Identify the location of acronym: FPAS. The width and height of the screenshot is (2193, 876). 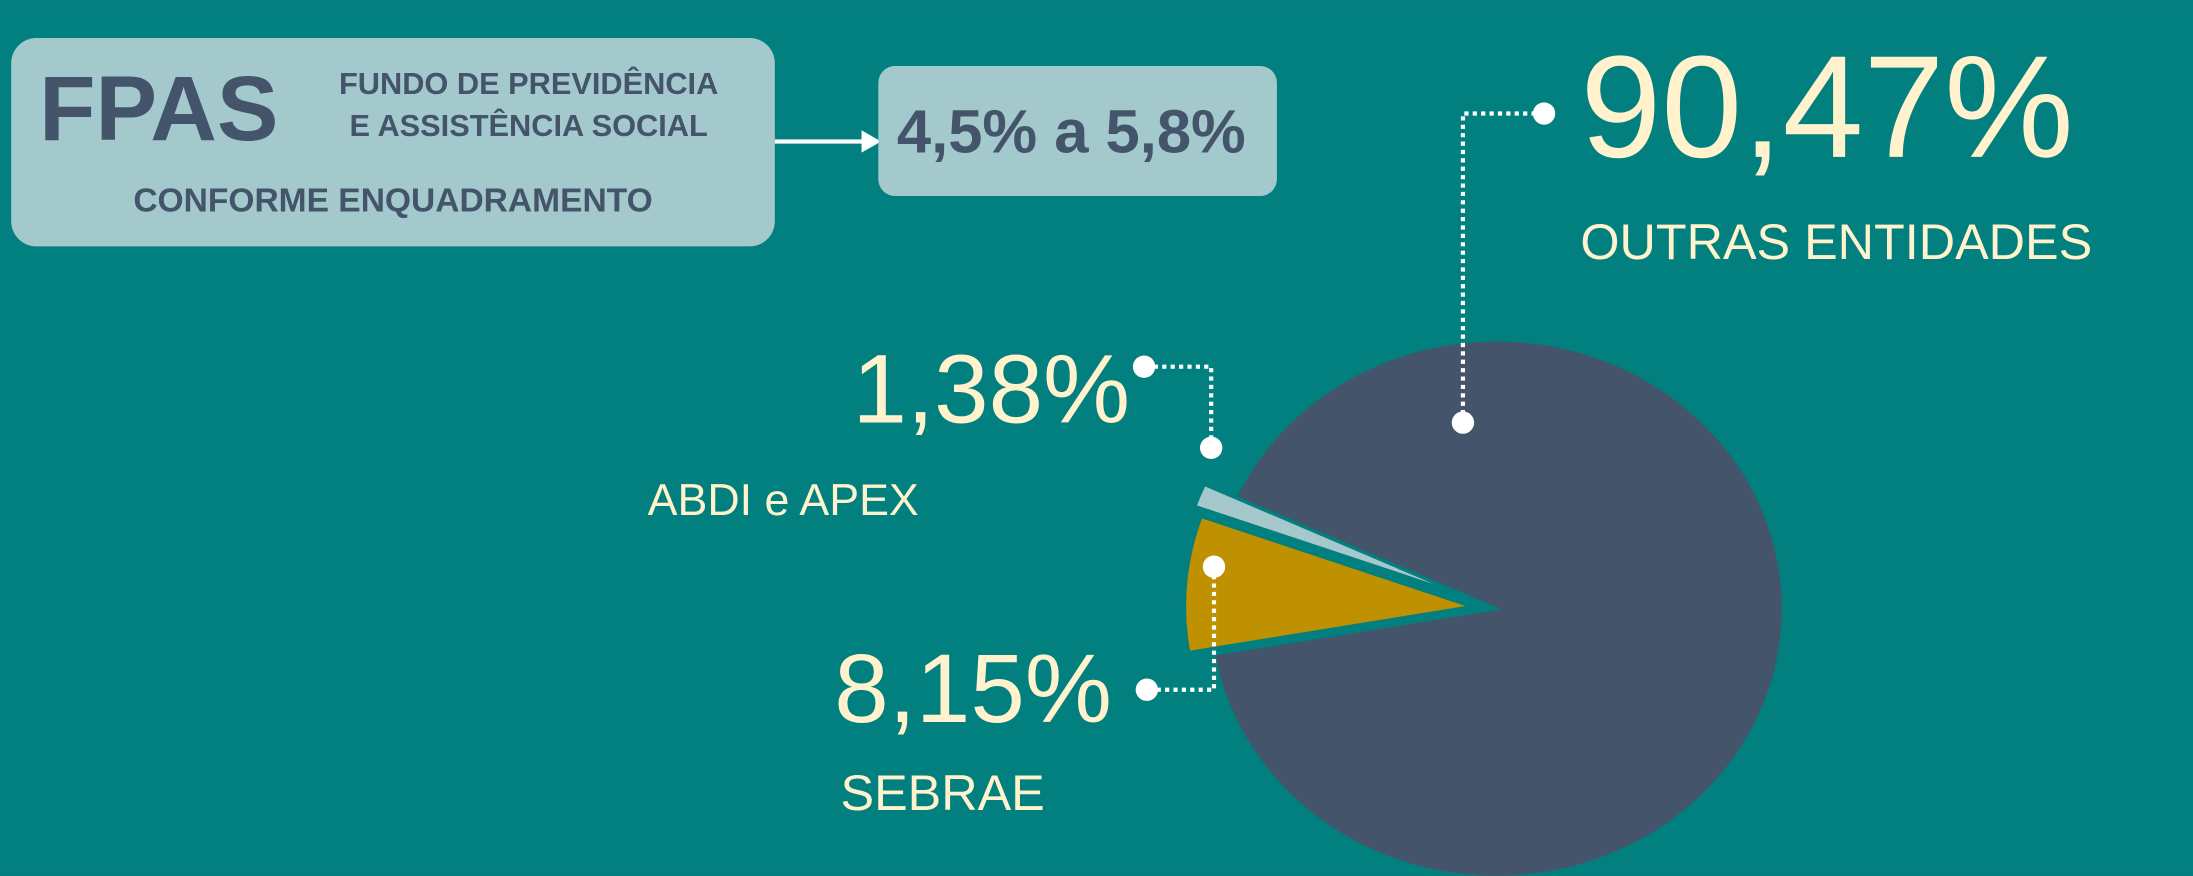
(158, 108).